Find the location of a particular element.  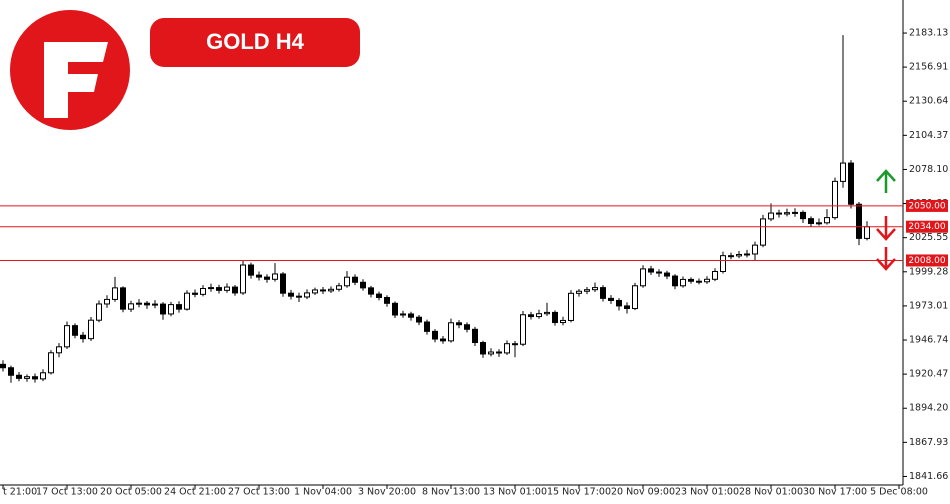

x-tick-label: 27 Oct 13:00 is located at coordinates (259, 492).